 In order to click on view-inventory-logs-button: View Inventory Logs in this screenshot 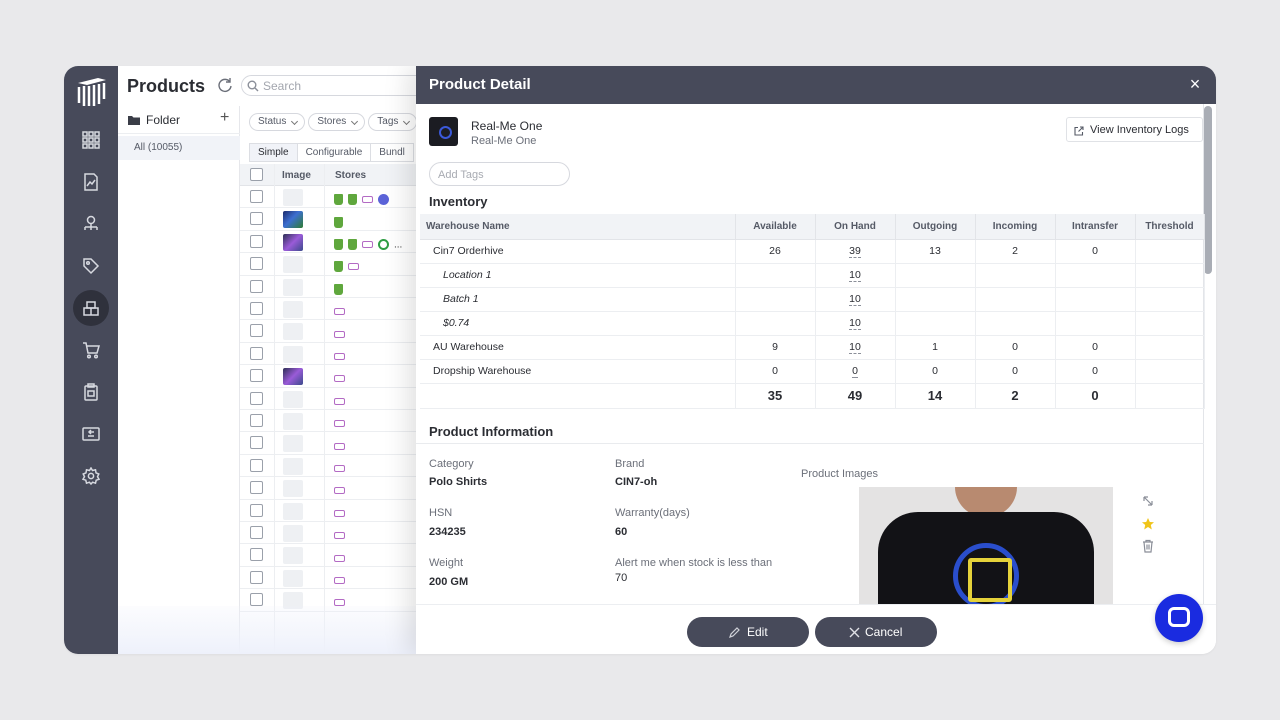, I will do `click(1134, 129)`.